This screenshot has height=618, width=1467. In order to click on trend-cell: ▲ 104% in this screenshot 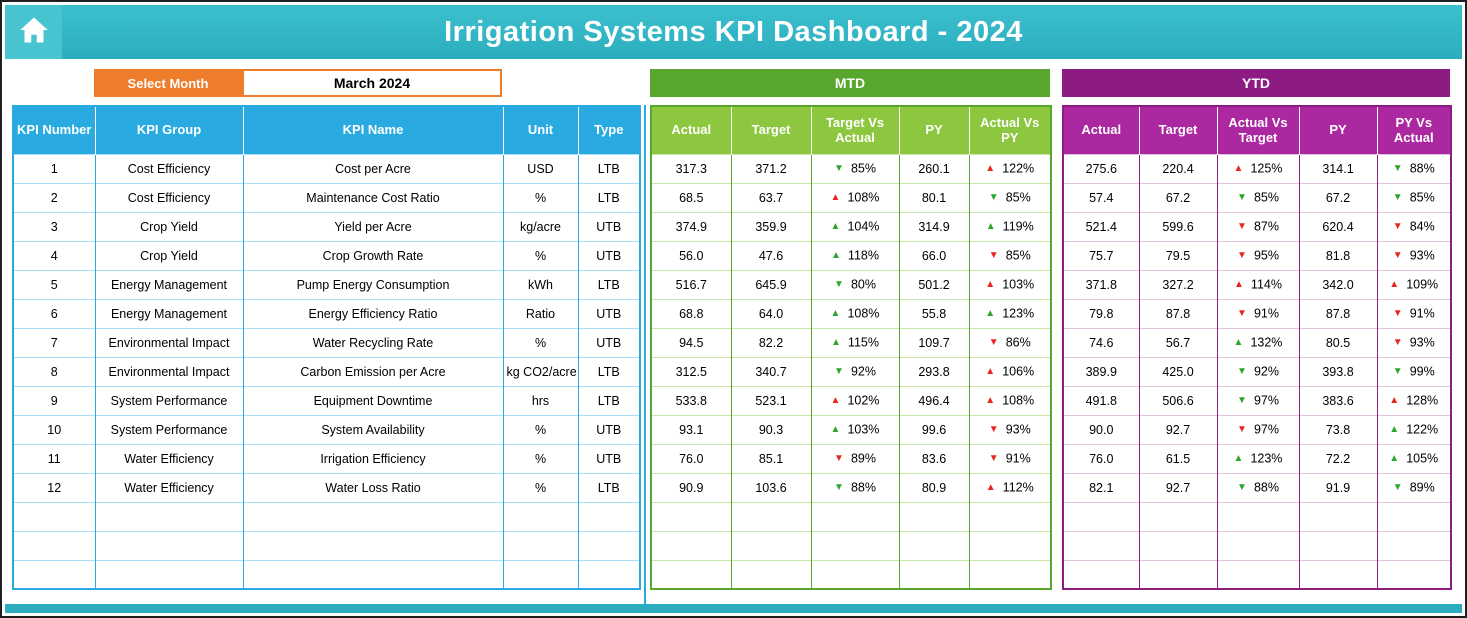, I will do `click(854, 226)`.